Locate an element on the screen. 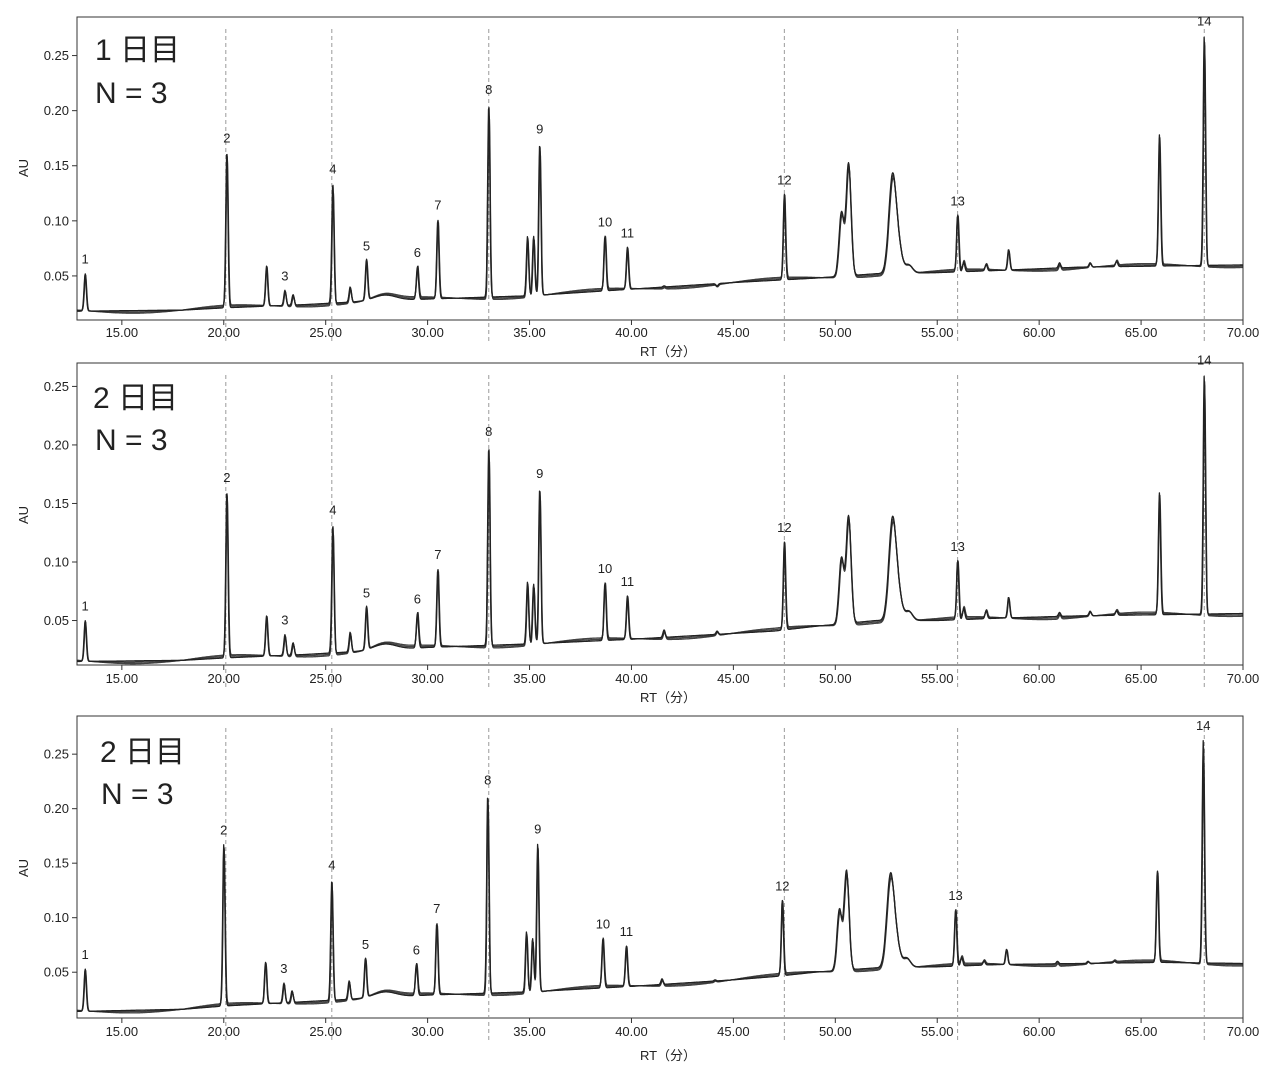  day-label: 2 日目 is located at coordinates (142, 752).